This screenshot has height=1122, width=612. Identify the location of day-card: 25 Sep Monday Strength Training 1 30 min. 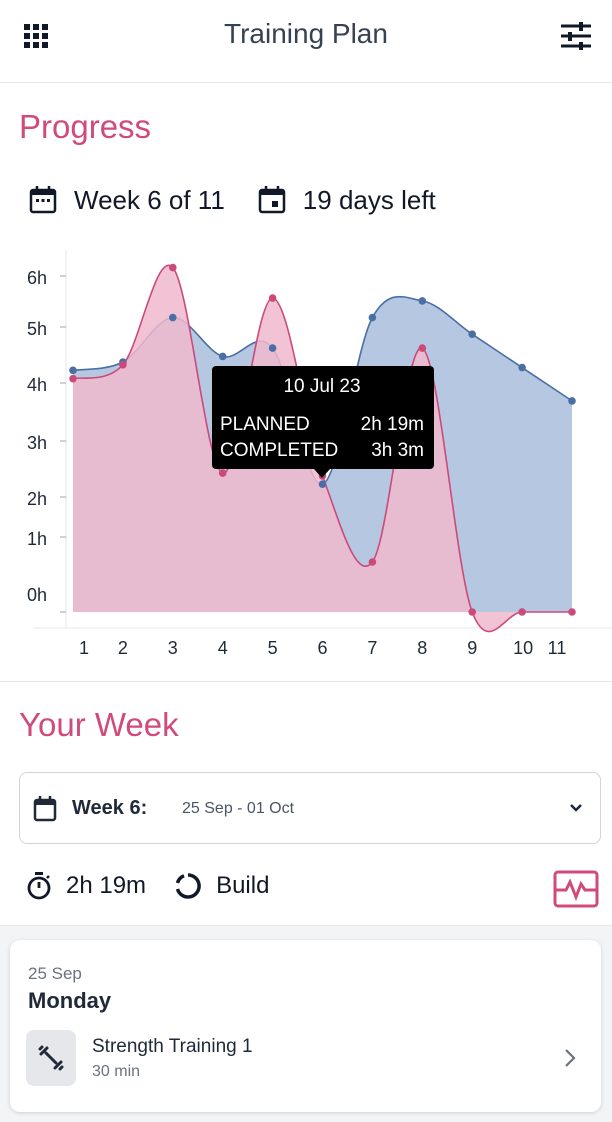
(305, 1026).